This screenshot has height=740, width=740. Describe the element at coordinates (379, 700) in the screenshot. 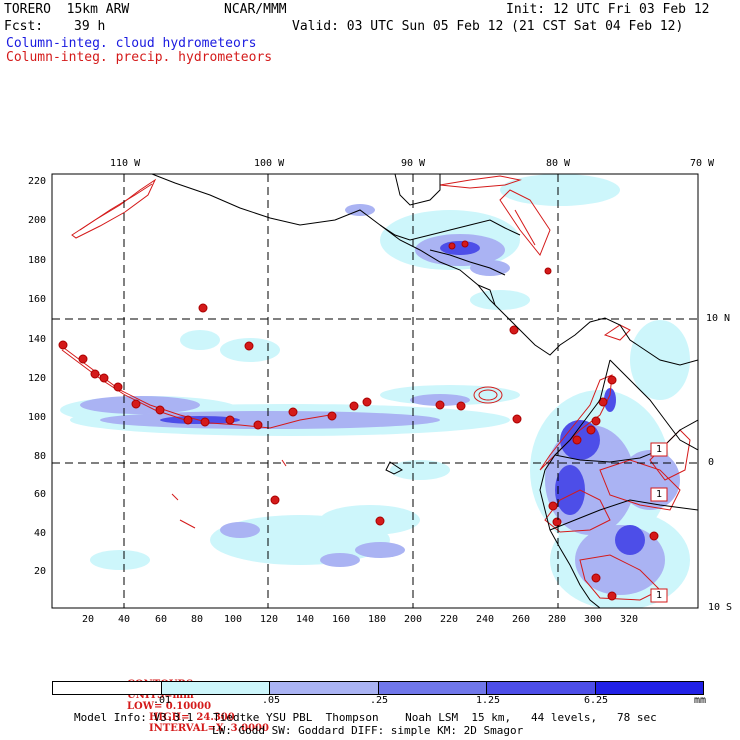

I see `legend-tick: .25` at that location.